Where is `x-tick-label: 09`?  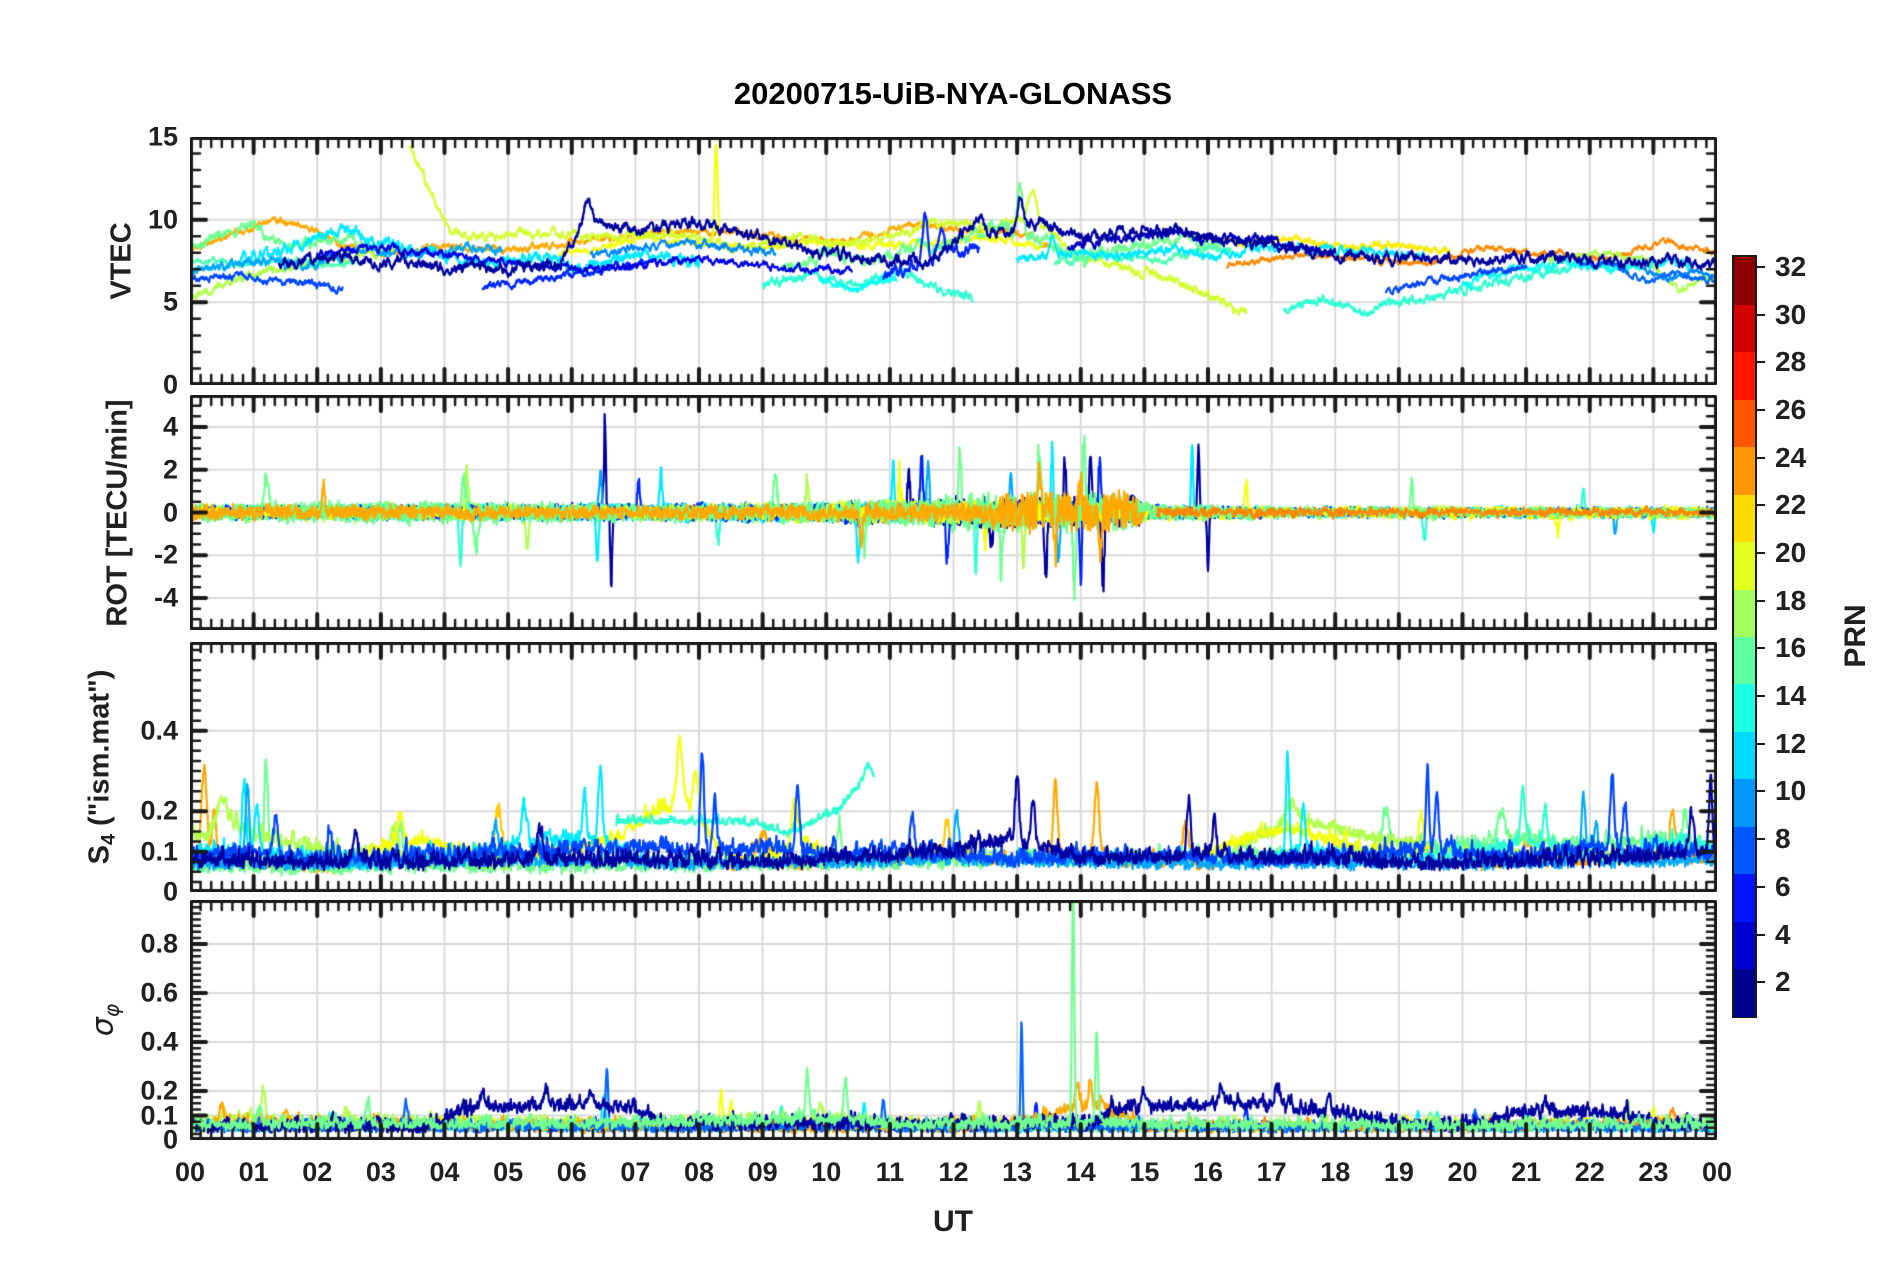 x-tick-label: 09 is located at coordinates (762, 1172).